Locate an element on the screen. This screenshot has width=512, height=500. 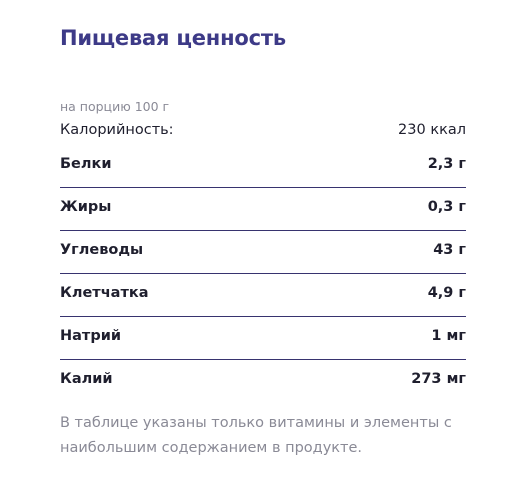
nutrient-value: 43 г is located at coordinates (449, 250).